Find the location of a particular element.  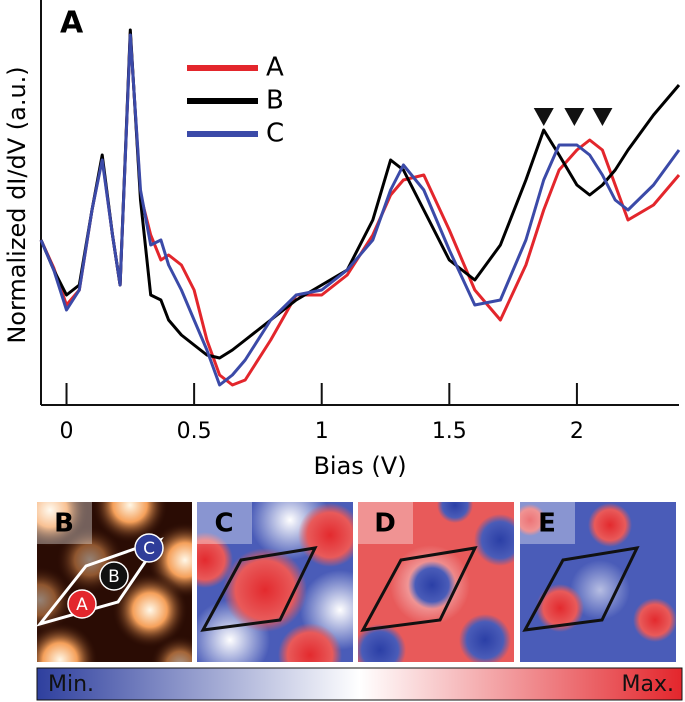

legend-label: A is located at coordinates (275, 68).